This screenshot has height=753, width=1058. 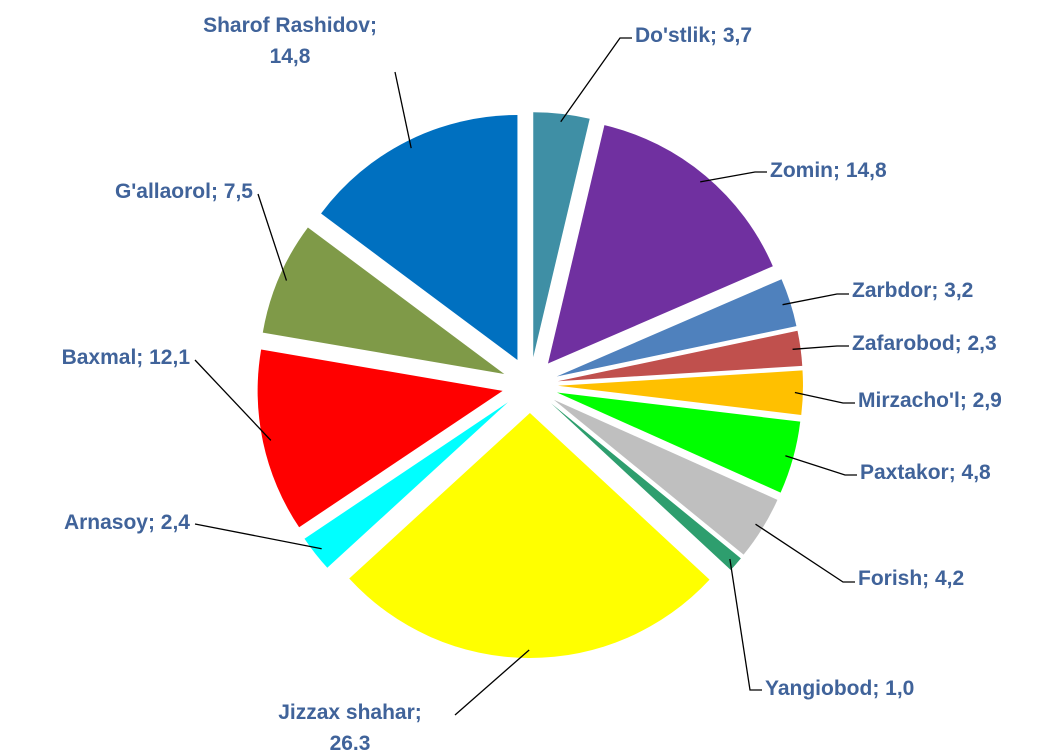 I want to click on category-name: Zafarobod, so click(x=903, y=343).